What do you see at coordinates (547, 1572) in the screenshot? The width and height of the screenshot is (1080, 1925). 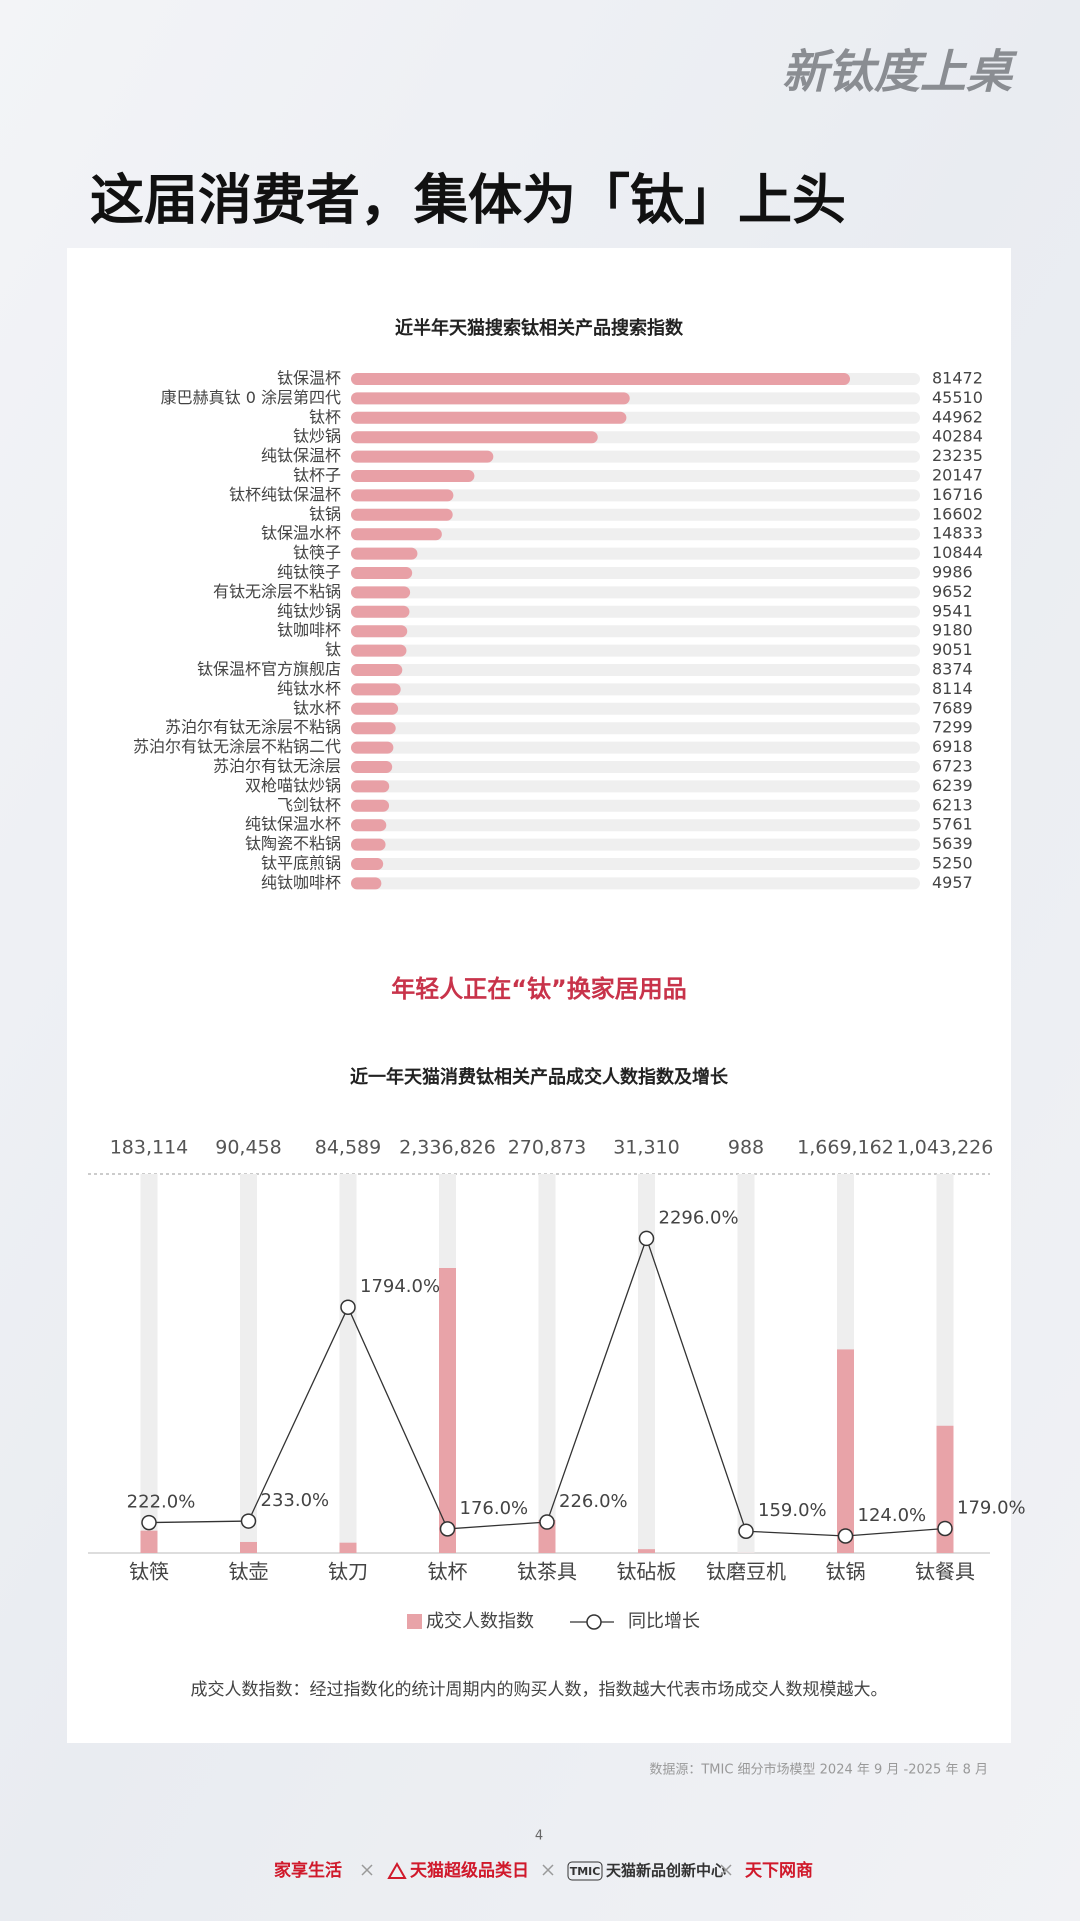 I see `x-tick-label: 钛茶具` at bounding box center [547, 1572].